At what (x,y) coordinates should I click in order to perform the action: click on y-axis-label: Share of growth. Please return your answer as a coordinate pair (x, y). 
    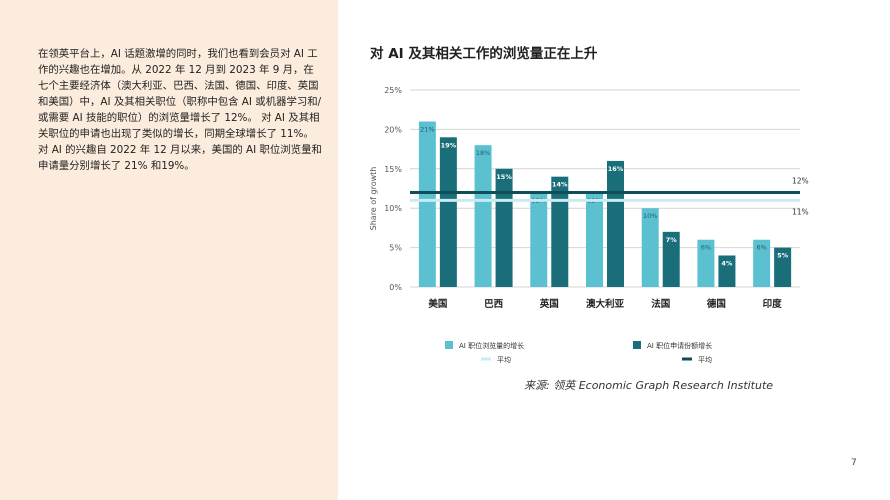
    Looking at the image, I should click on (373, 199).